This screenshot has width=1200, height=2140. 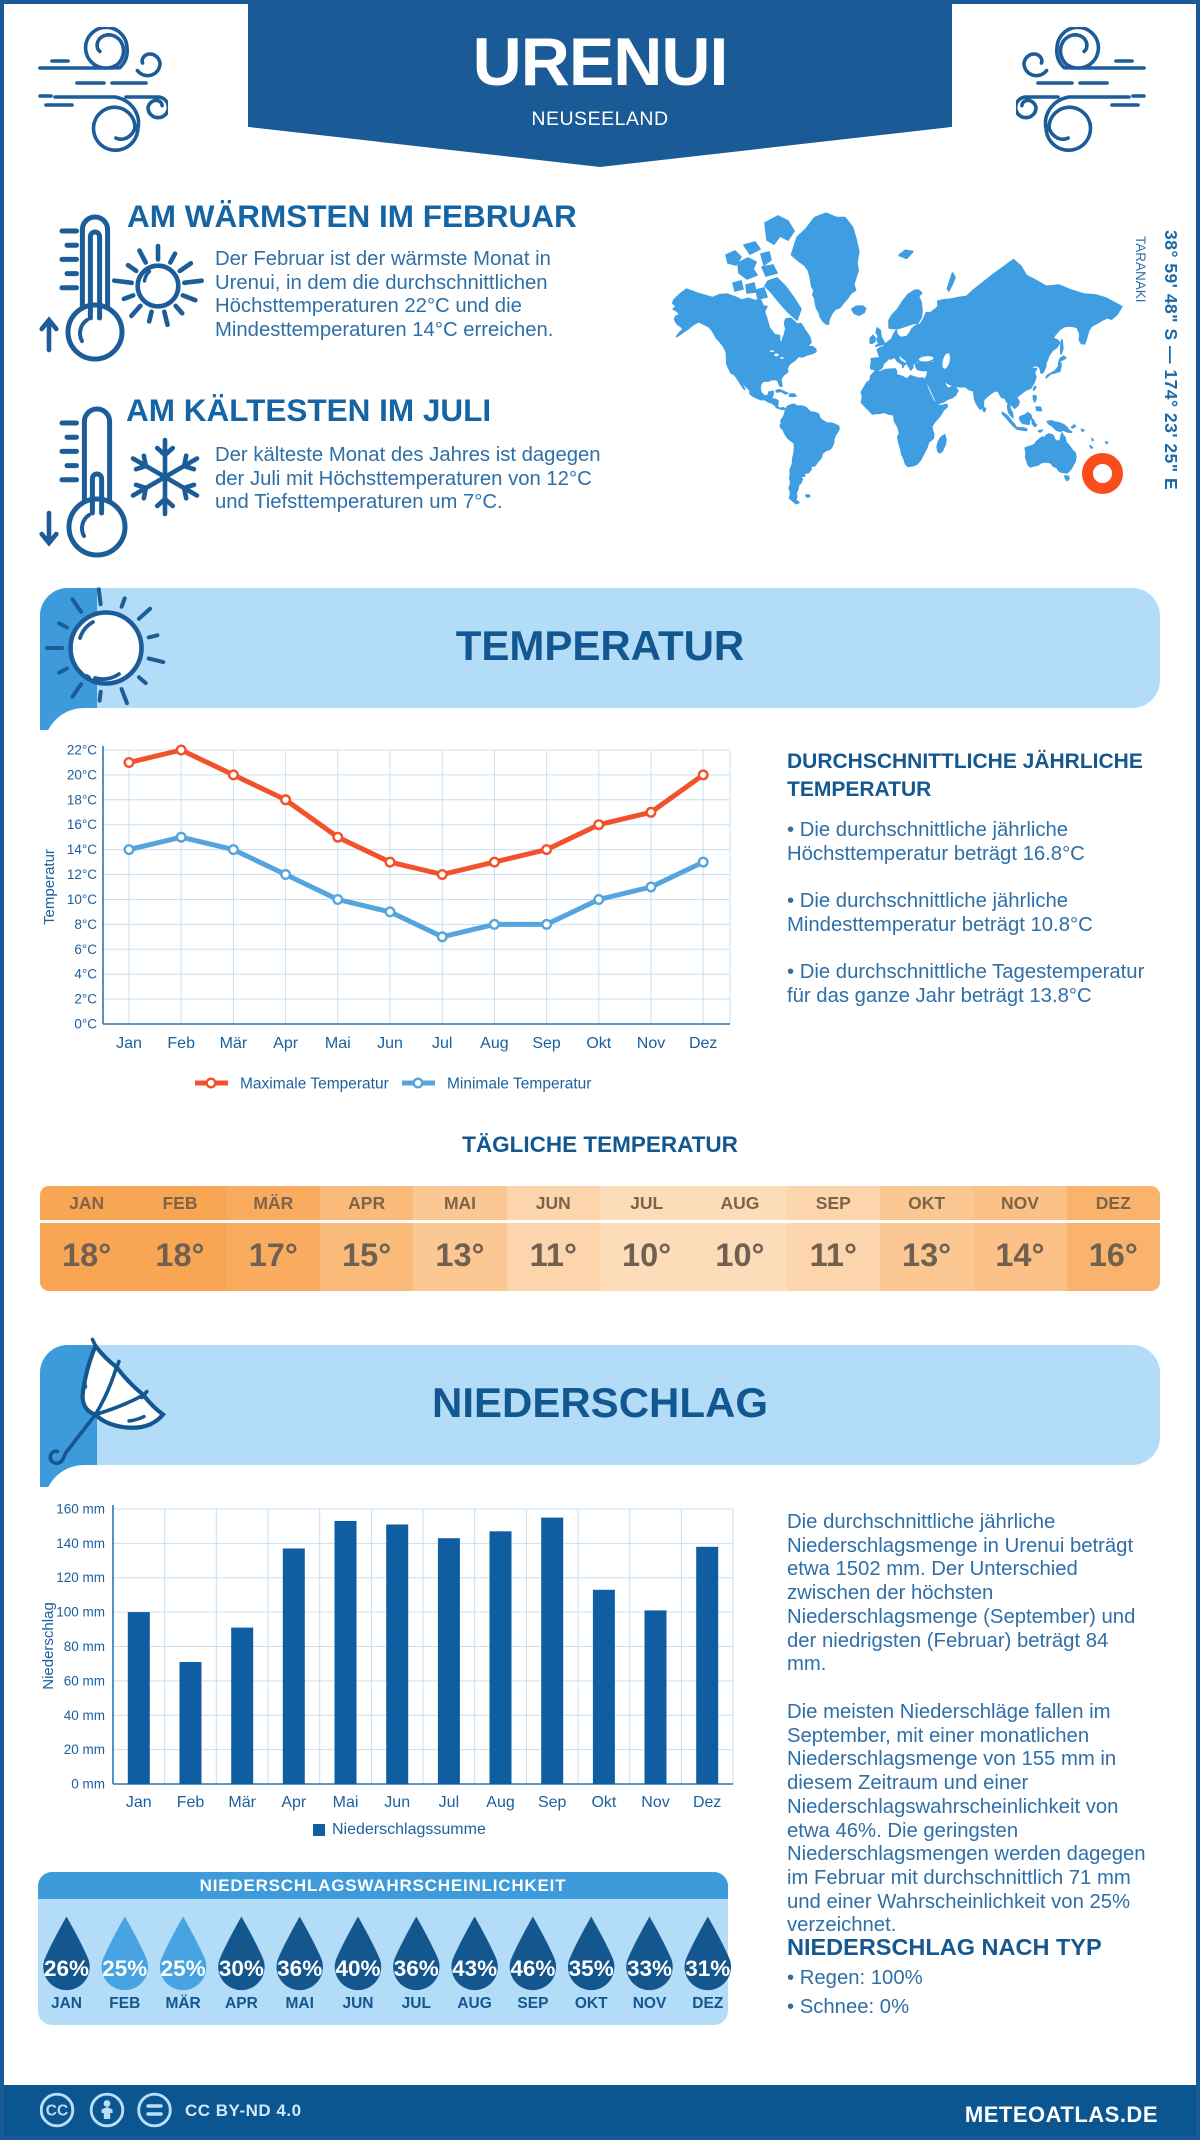 What do you see at coordinates (416, 2003) in the screenshot?
I see `svg-text: JUL` at bounding box center [416, 2003].